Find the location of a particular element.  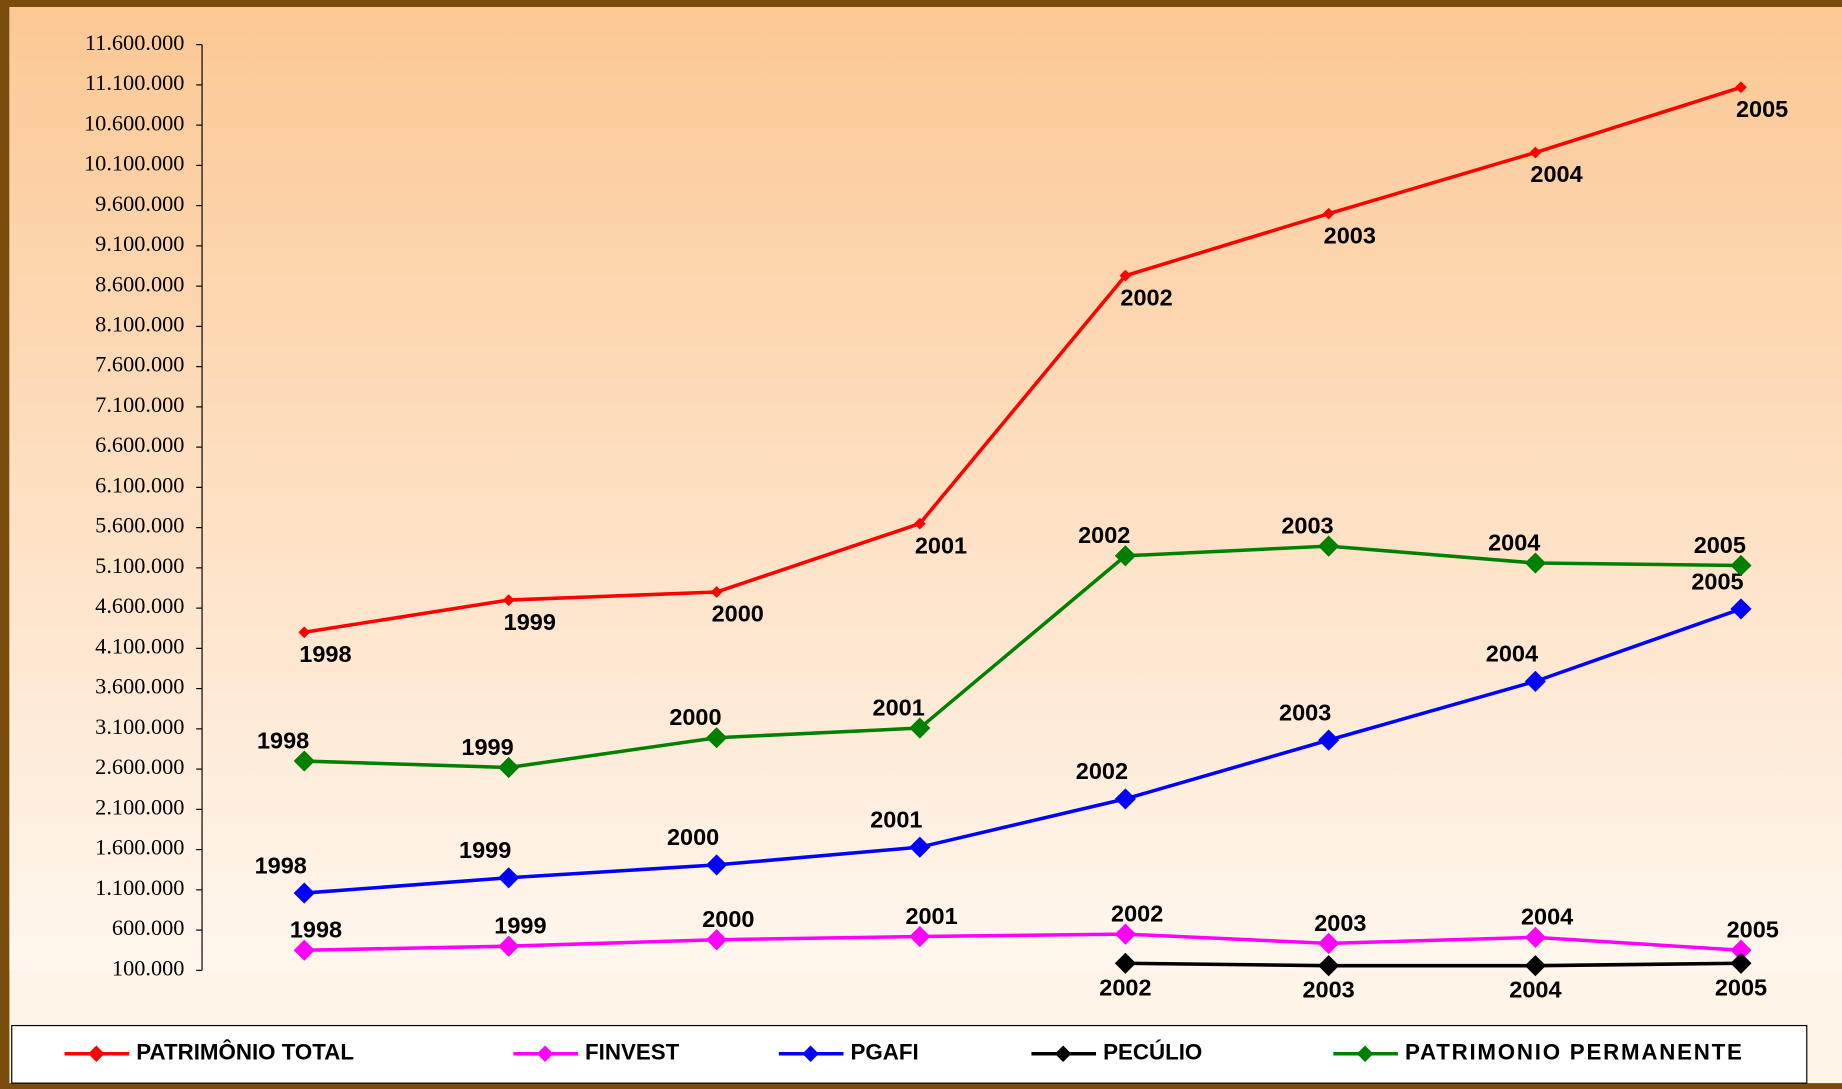

y-tick-label: 10.600.000 is located at coordinates (134, 122).